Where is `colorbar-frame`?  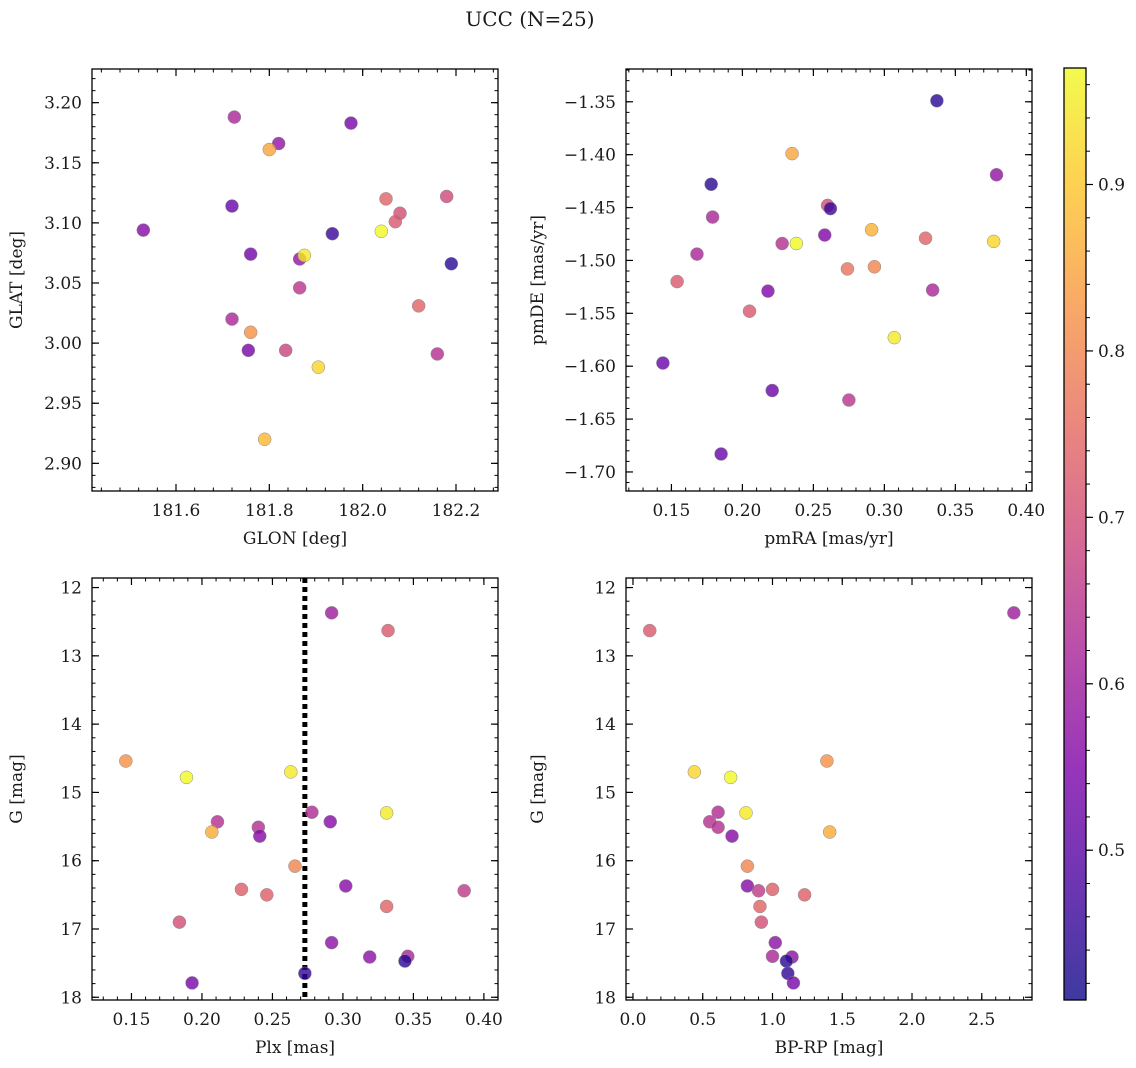
colorbar-frame is located at coordinates (1075, 534).